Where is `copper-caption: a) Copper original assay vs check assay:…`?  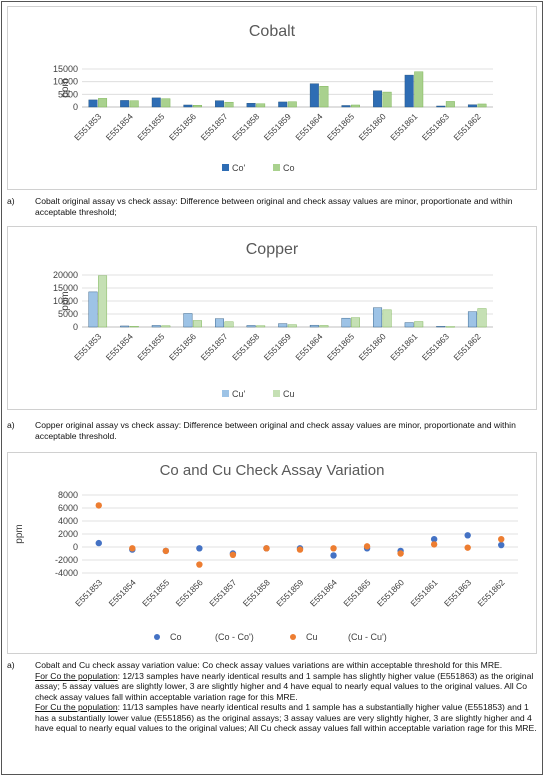
copper-caption: a) Copper original assay vs check assay:… is located at coordinates (273, 432).